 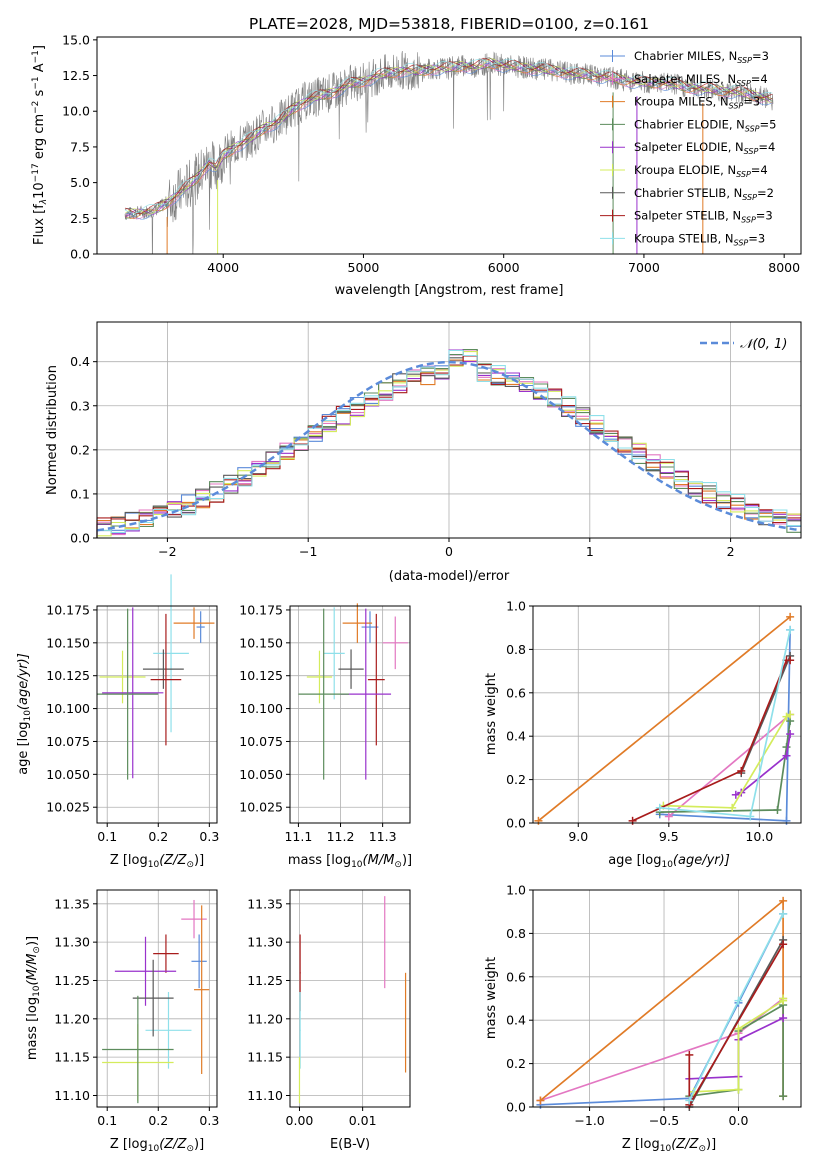 What do you see at coordinates (80, 493) in the screenshot?
I see `y-tick-label: 0.1` at bounding box center [80, 493].